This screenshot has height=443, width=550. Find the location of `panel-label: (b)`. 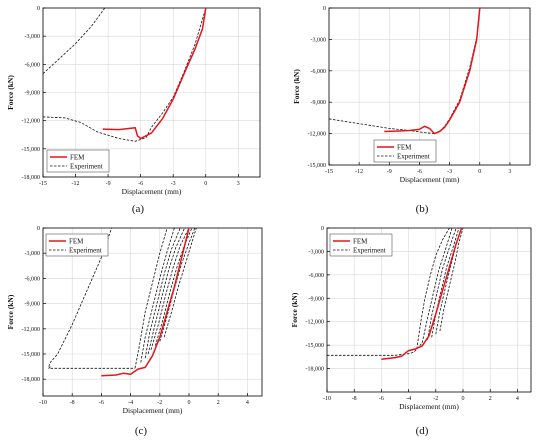

panel-label: (b) is located at coordinates (422, 209).